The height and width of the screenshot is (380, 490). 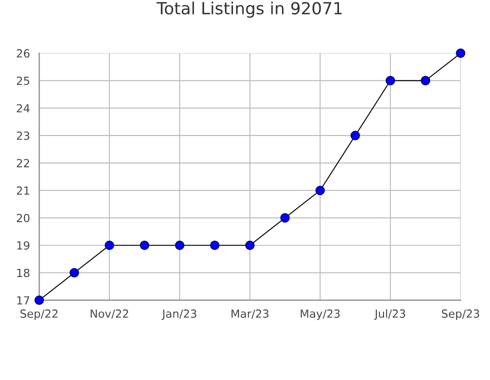 What do you see at coordinates (179, 314) in the screenshot?
I see `x-tick-label: Jan/23` at bounding box center [179, 314].